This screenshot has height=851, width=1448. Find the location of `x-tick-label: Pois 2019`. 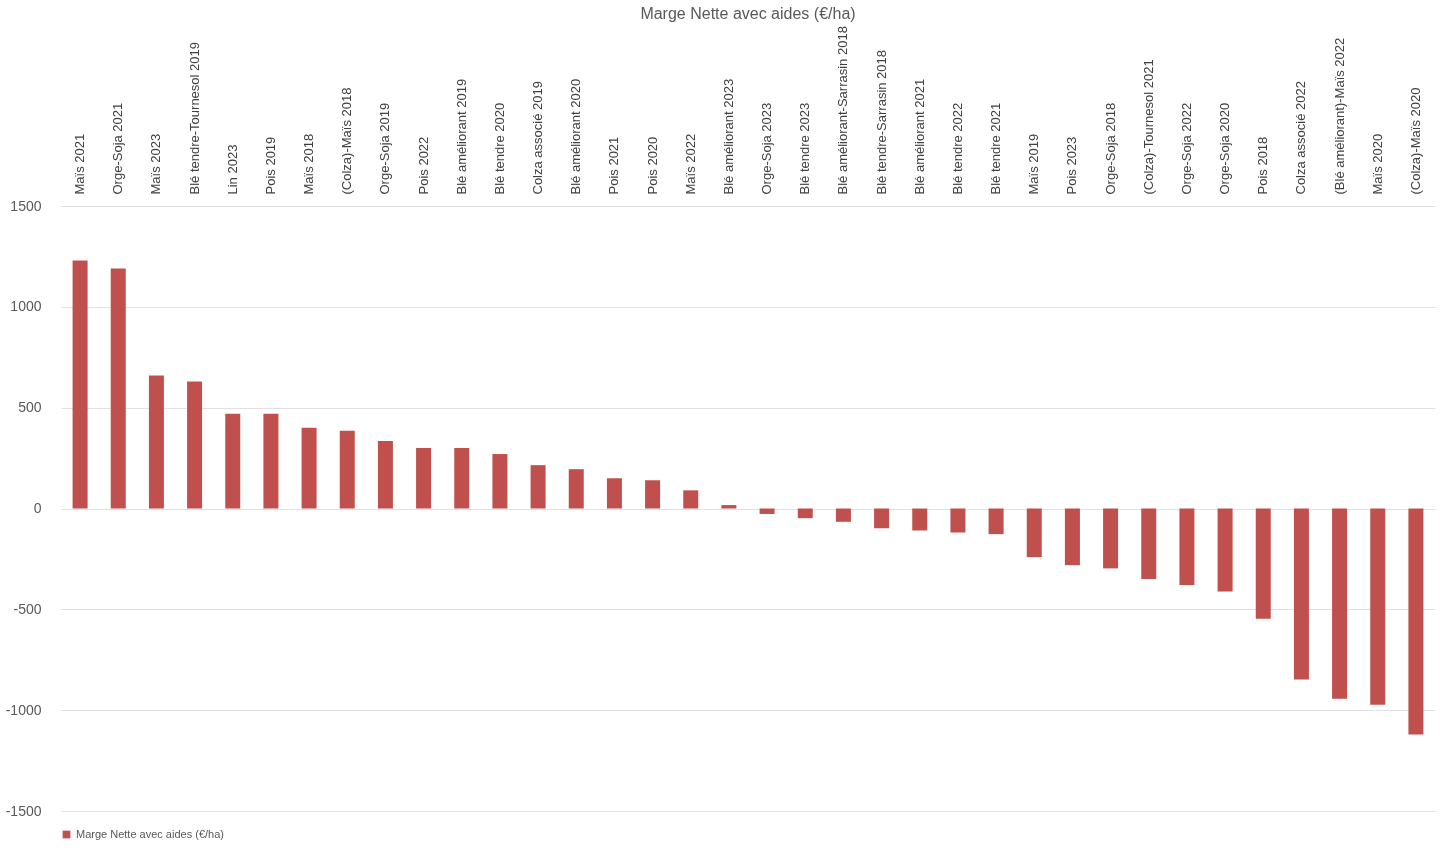

x-tick-label: Pois 2019 is located at coordinates (270, 165).